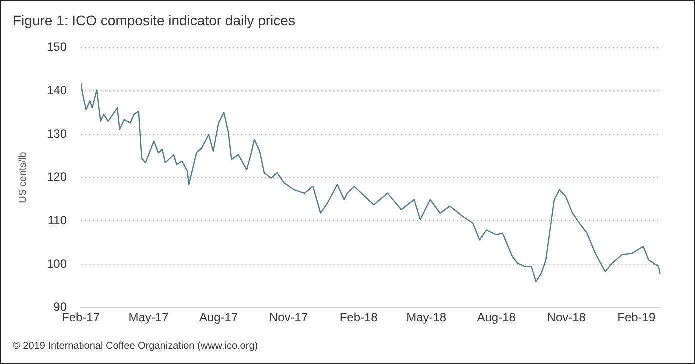 The image size is (695, 364). Describe the element at coordinates (154, 20) in the screenshot. I see `chart-title: Figure 1: ICO composite indicator daily prices` at that location.